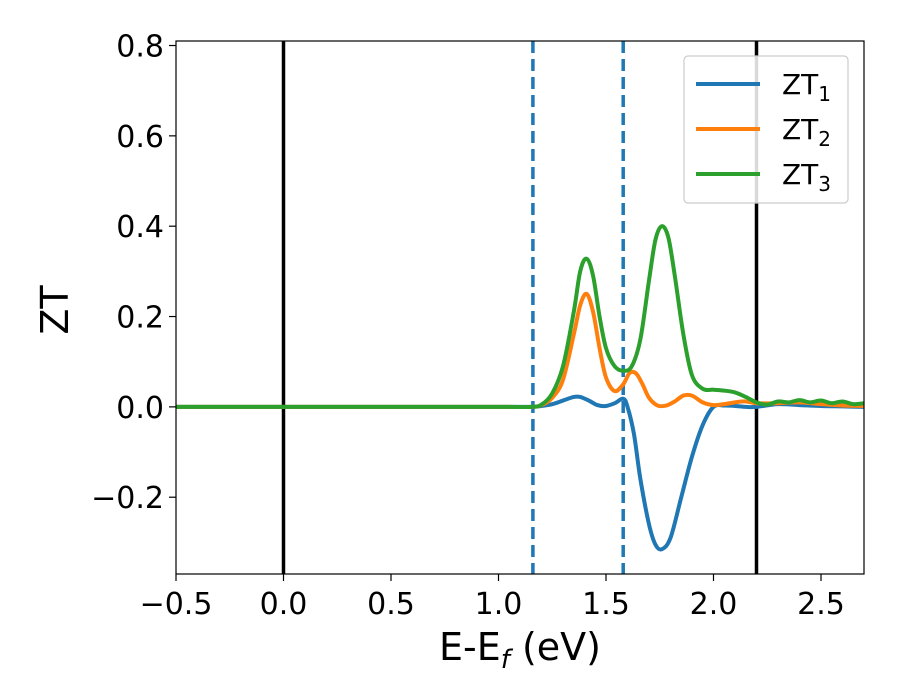 This screenshot has width=900, height=700. I want to click on legend-label-zt2: ZT2, so click(806, 132).